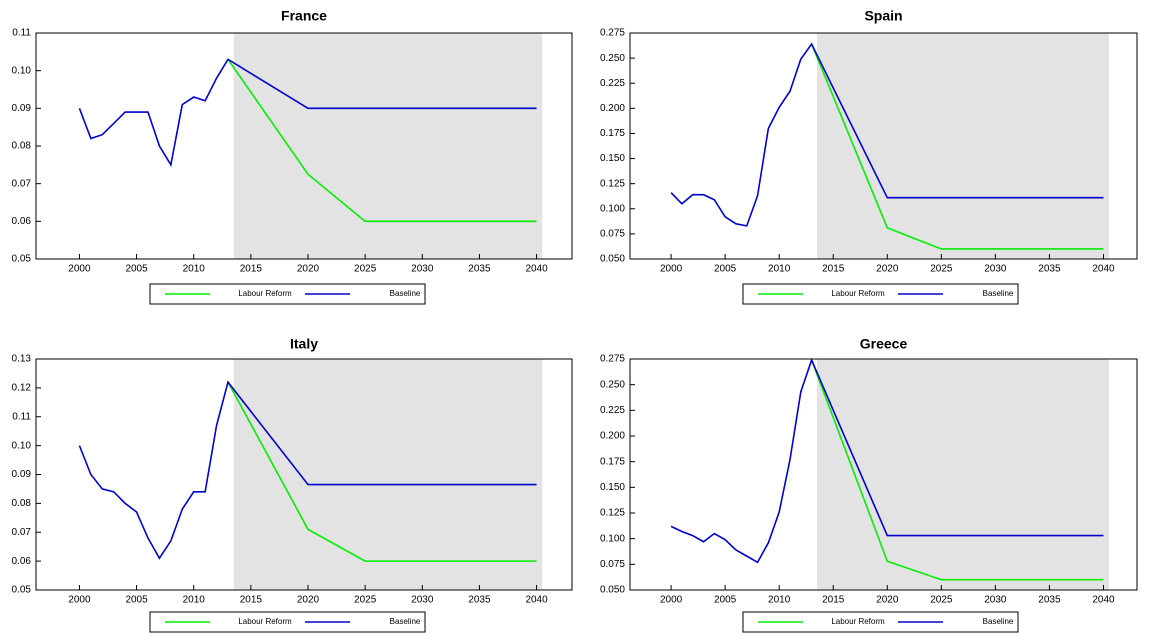 The image size is (1157, 637). I want to click on y-tick-label: 0.12, so click(22, 388).